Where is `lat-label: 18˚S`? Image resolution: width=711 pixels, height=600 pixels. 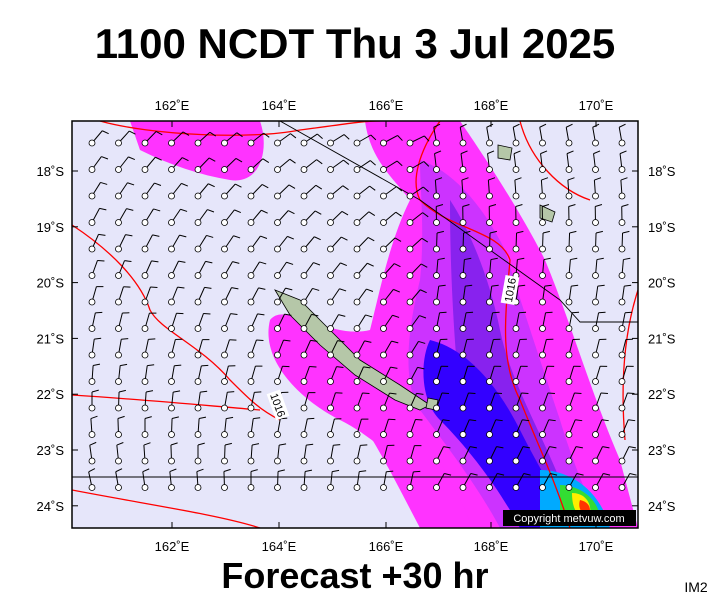
lat-label: 18˚S is located at coordinates (51, 171).